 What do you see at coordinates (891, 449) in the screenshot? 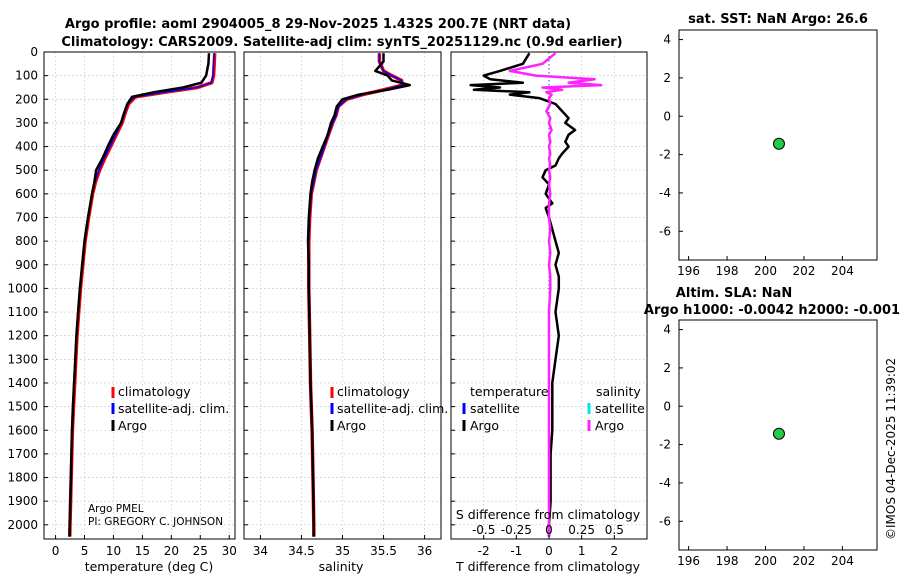
I see `imos-timestamp: ©IMOS 04-Dec-2025 11:39:02` at bounding box center [891, 449].